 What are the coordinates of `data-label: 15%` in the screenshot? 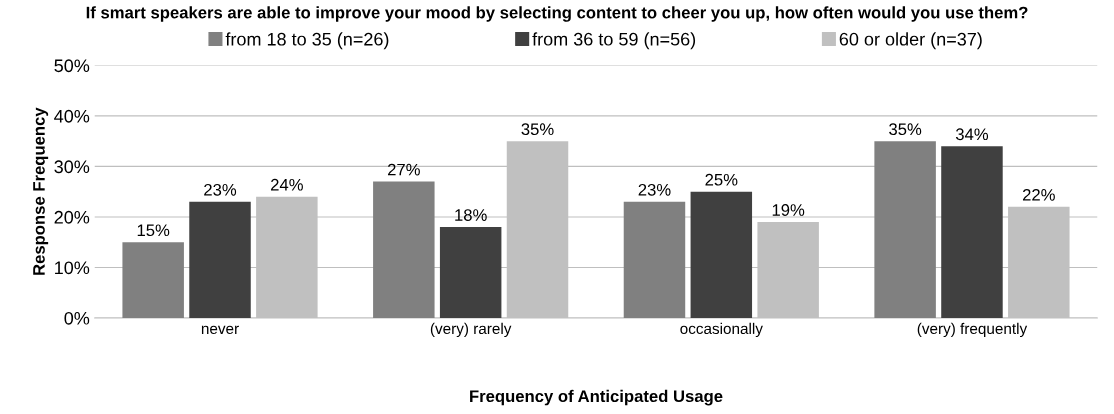 It's located at (153, 230).